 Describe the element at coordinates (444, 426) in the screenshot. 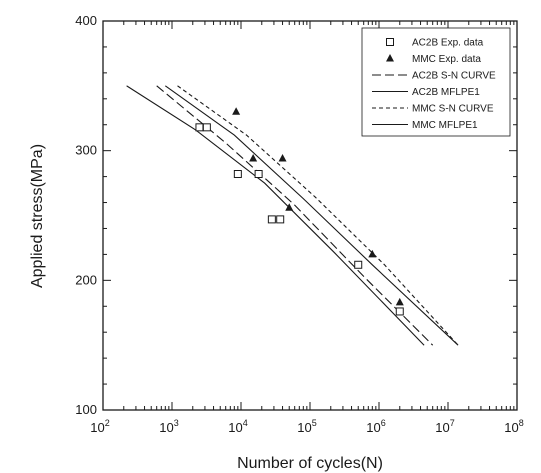

I see `x-tick-label: 10⁷` at that location.